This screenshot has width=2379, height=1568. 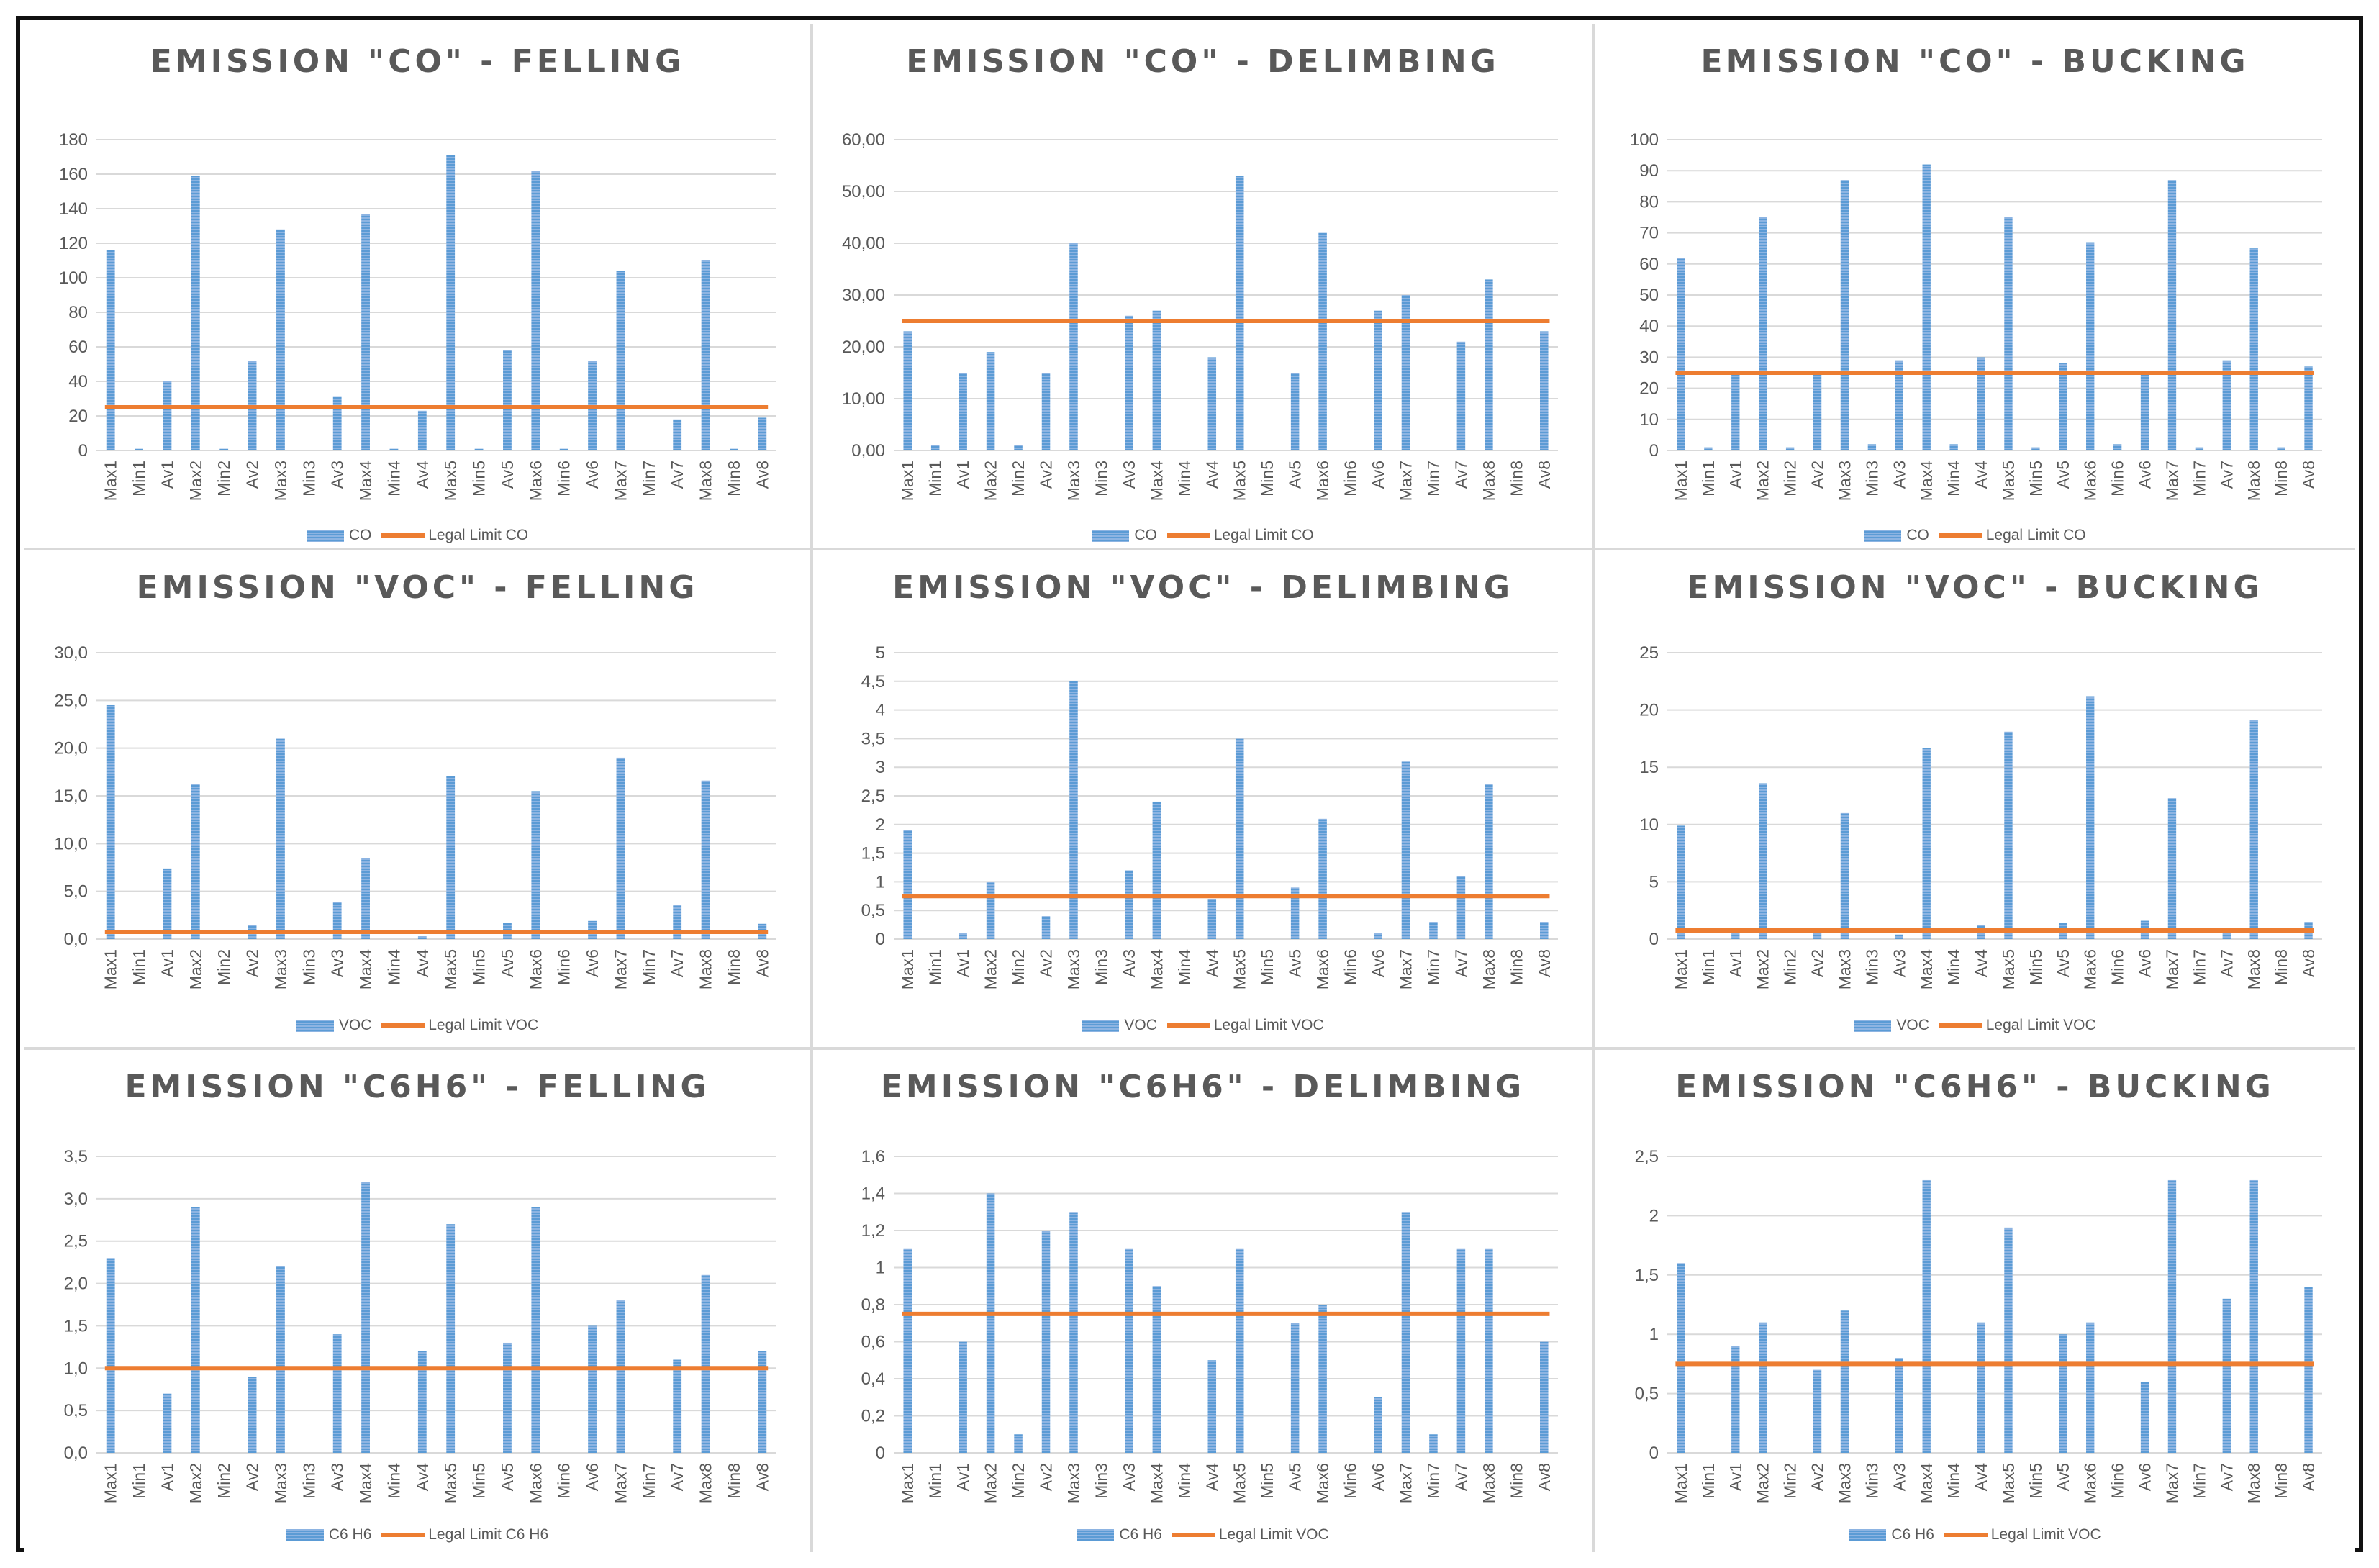 What do you see at coordinates (423, 1477) in the screenshot?
I see `x-tick-label: Av4` at bounding box center [423, 1477].